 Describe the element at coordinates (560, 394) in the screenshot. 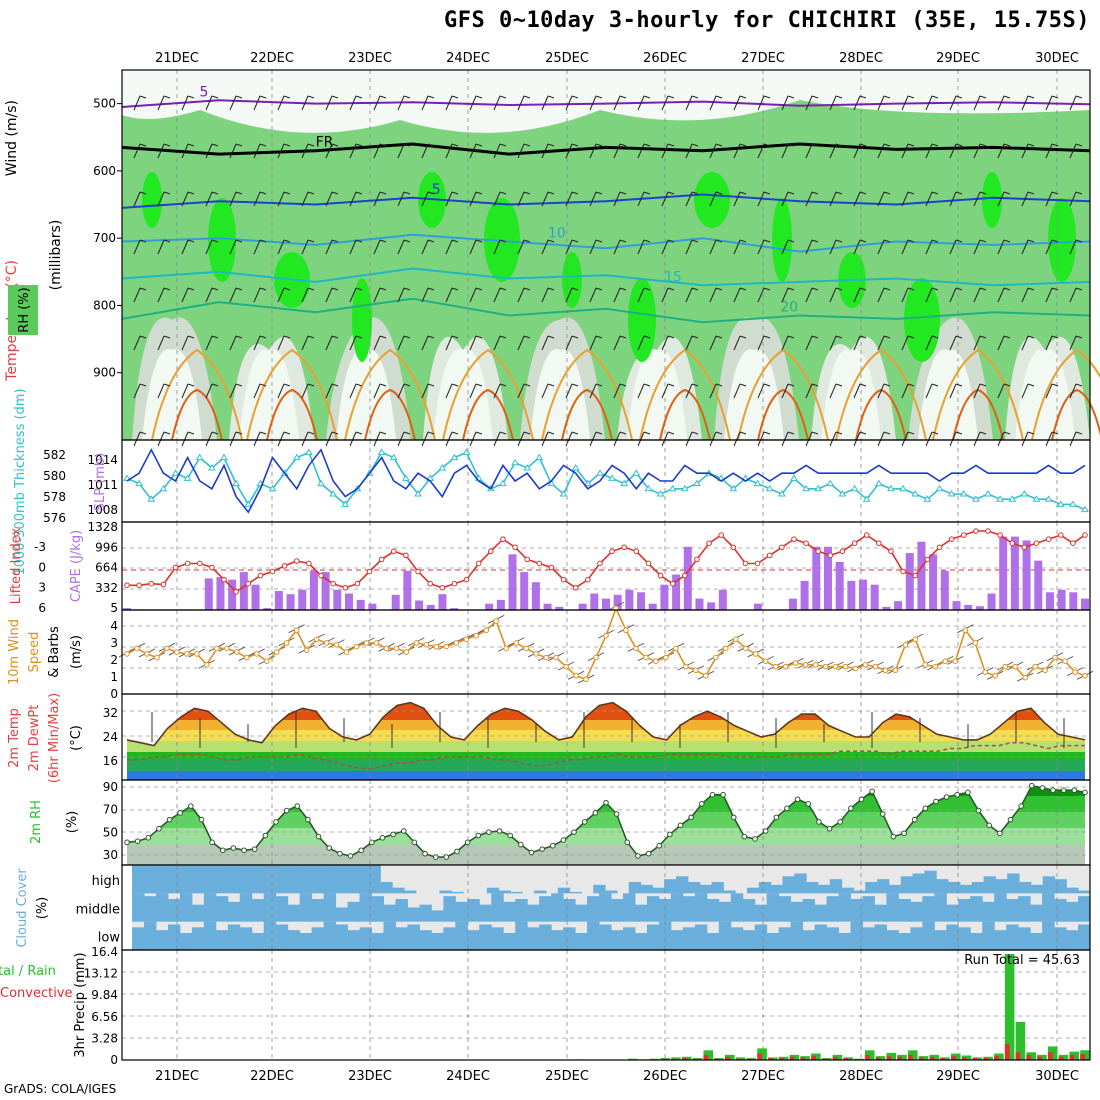

I see `rh-band` at that location.